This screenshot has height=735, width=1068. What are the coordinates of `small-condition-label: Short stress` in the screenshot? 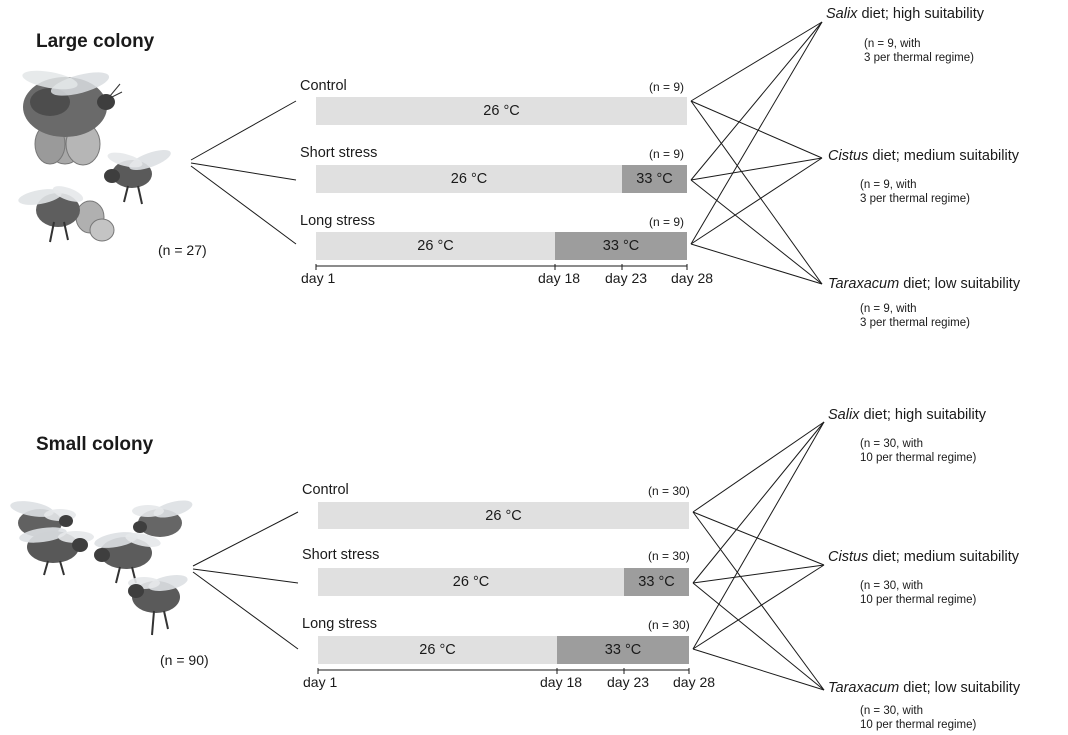 It's located at (341, 555).